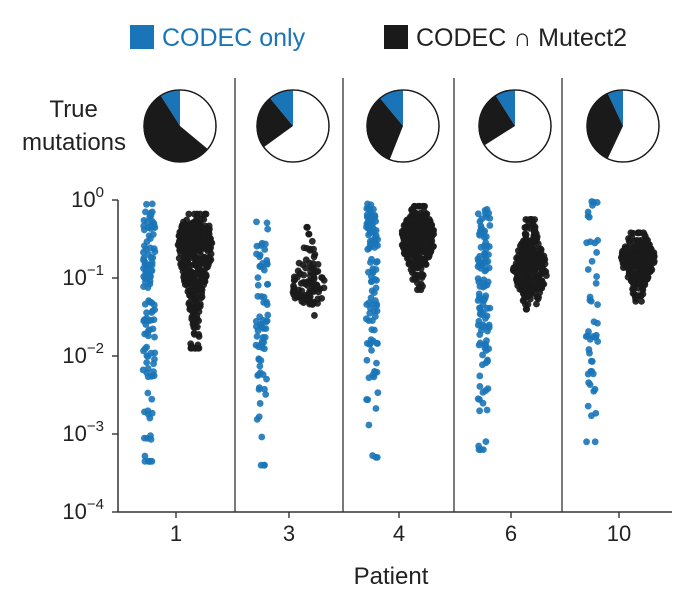 The width and height of the screenshot is (686, 595). Describe the element at coordinates (378, 38) in the screenshot. I see `legend: CODEC only CODEC ∩ Mutect2` at that location.